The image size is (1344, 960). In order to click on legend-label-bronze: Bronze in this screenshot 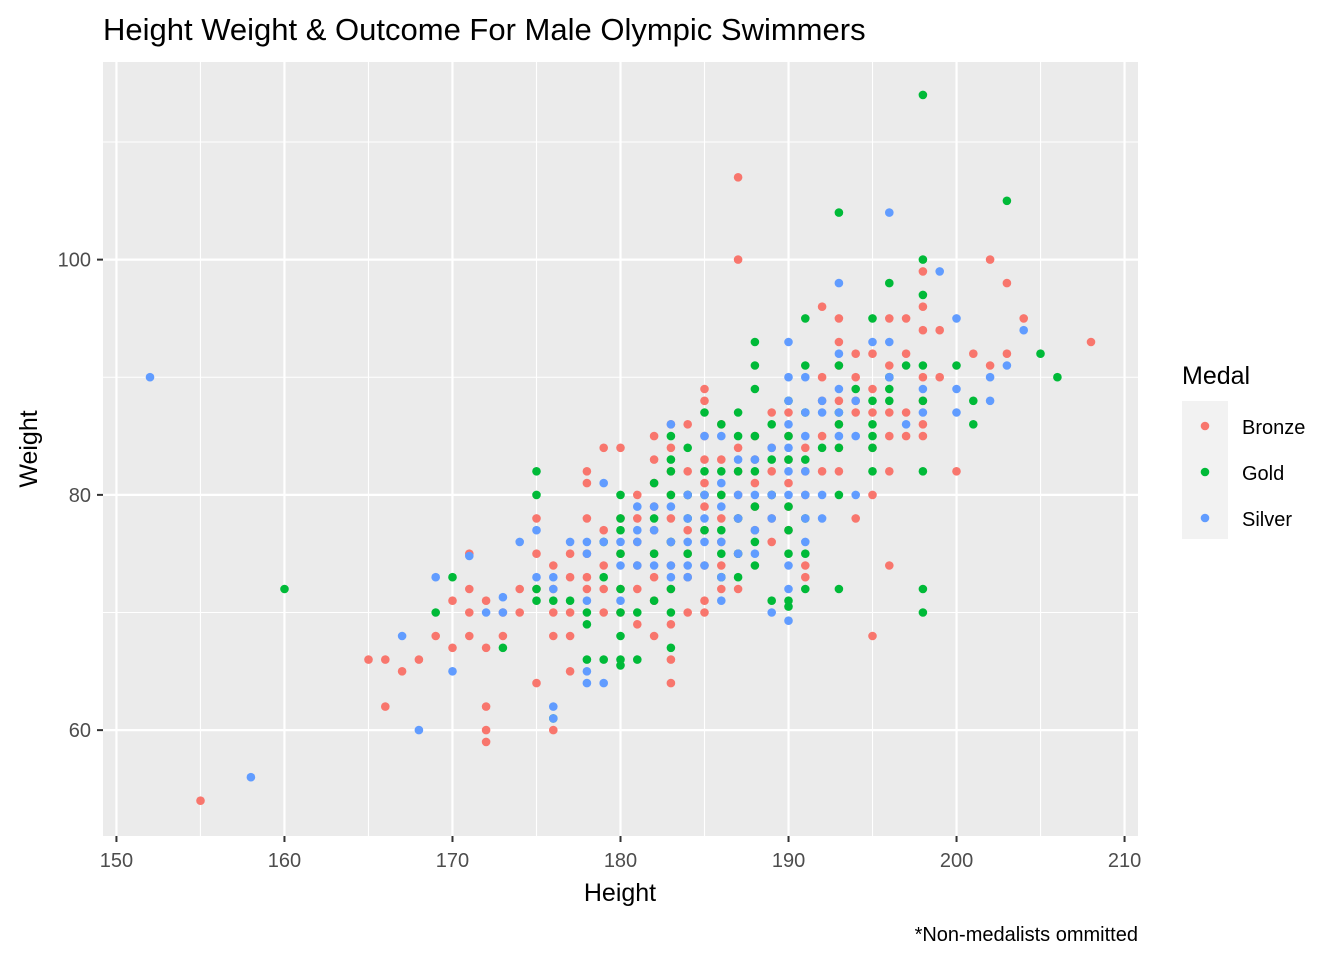, I will do `click(1273, 428)`.